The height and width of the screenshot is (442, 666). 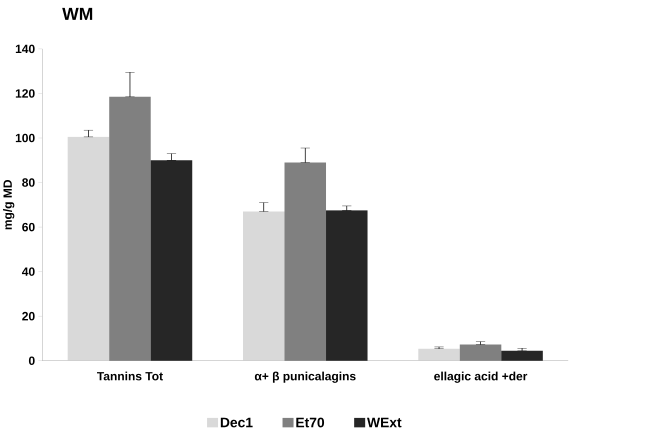 What do you see at coordinates (130, 376) in the screenshot?
I see `x-tick-label: Tannins Tot` at bounding box center [130, 376].